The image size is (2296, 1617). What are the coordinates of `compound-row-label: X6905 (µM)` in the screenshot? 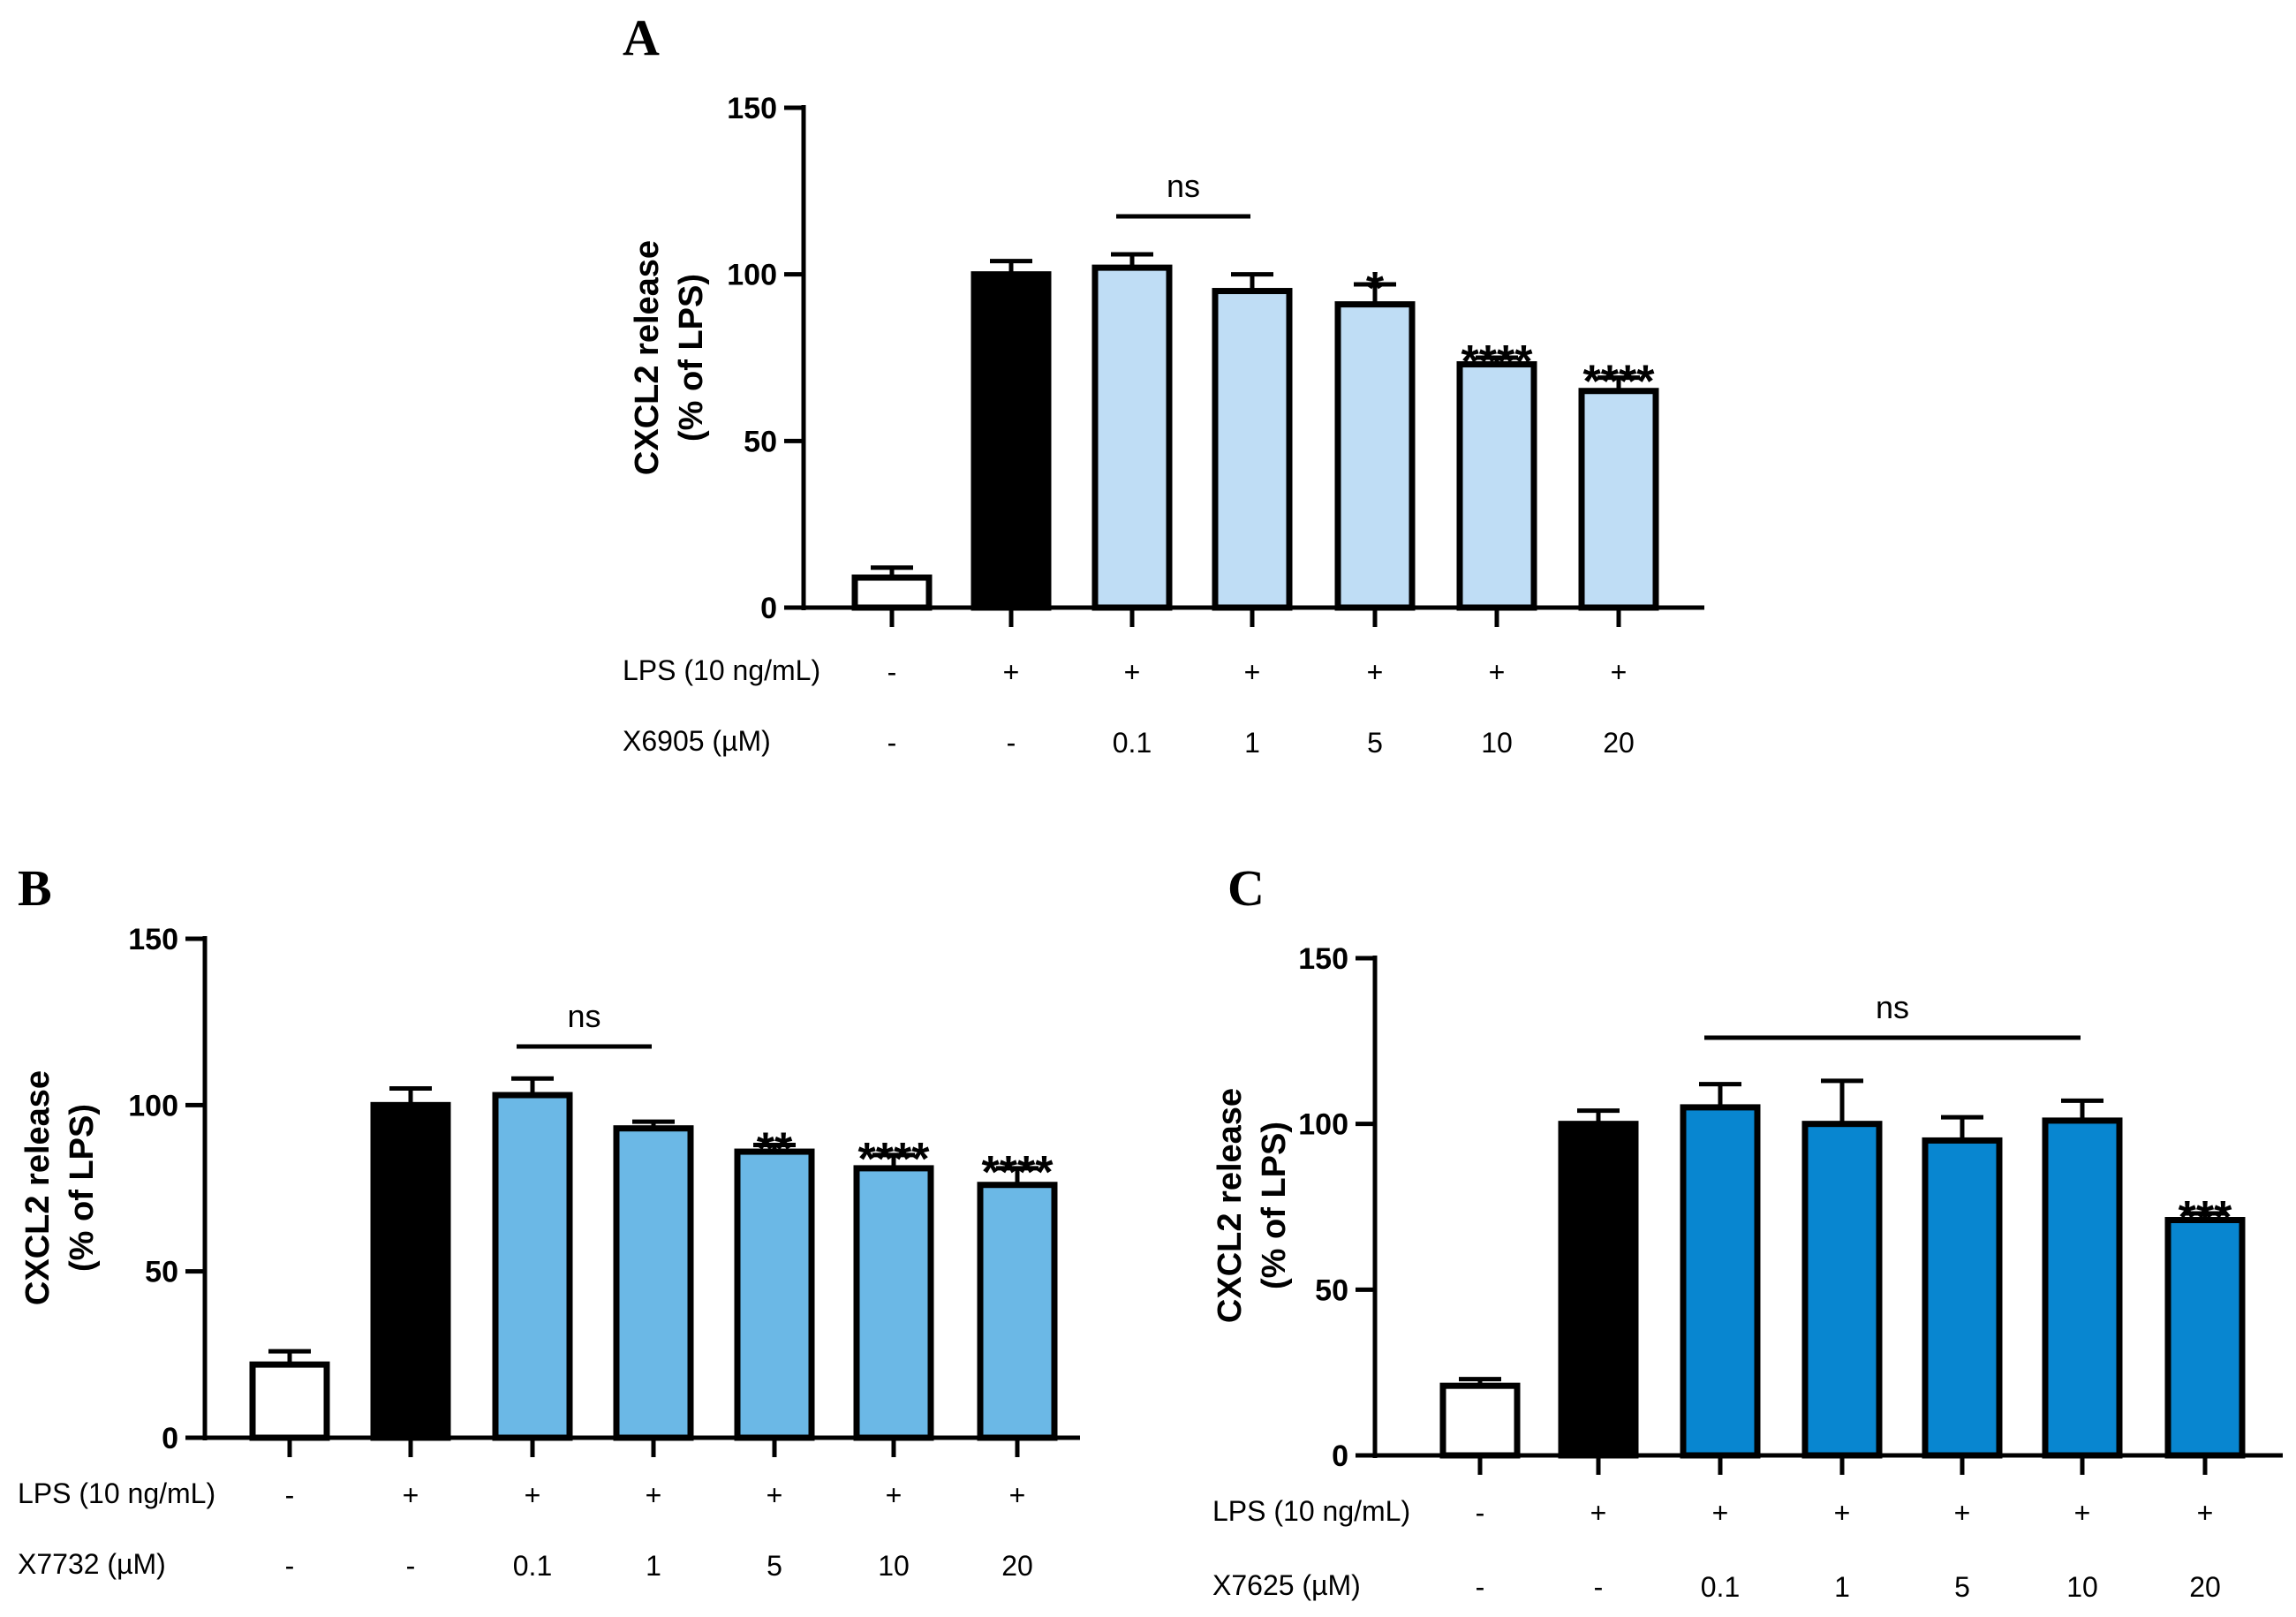 It's located at (697, 741).